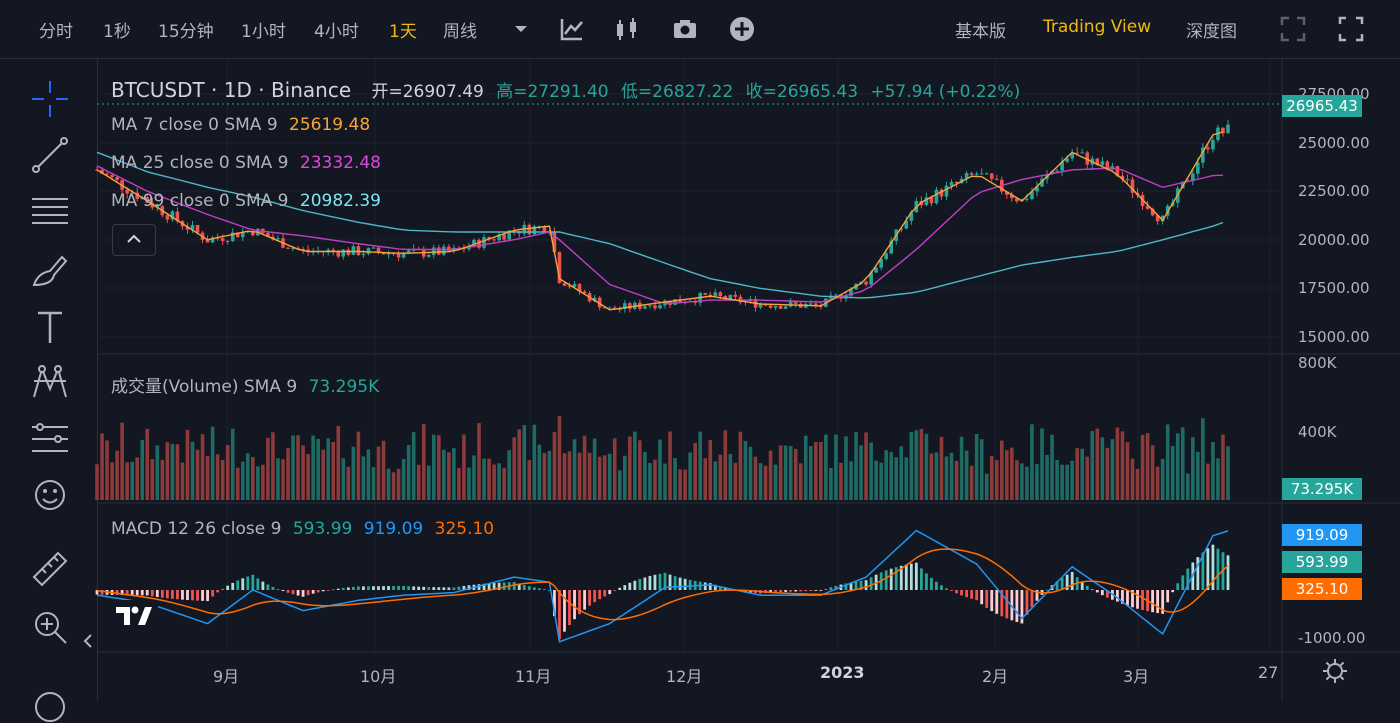 The height and width of the screenshot is (723, 1400). I want to click on time-tick-year: 2023, so click(842, 672).